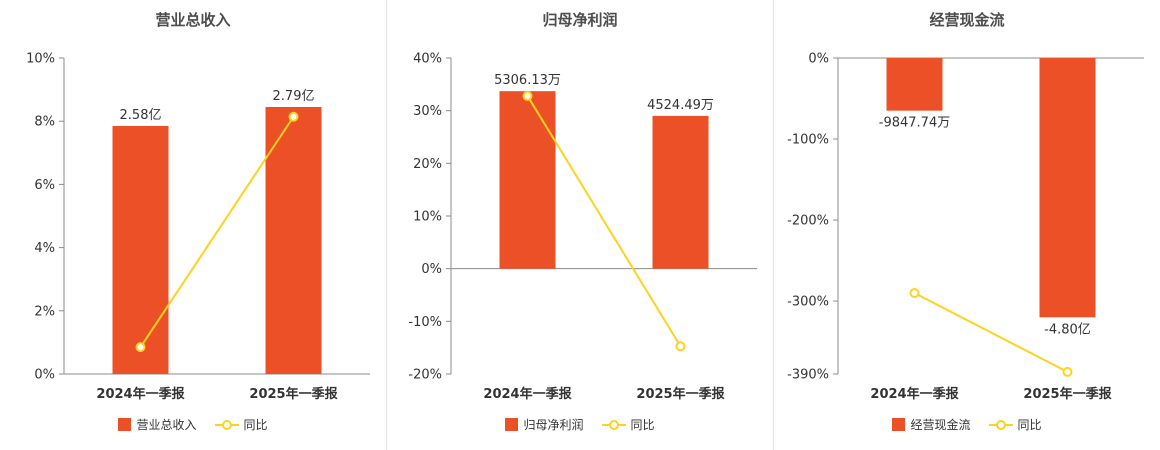  Describe the element at coordinates (1015, 424) in the screenshot. I see `legend-item-cash-flow-yoy: 同比` at that location.